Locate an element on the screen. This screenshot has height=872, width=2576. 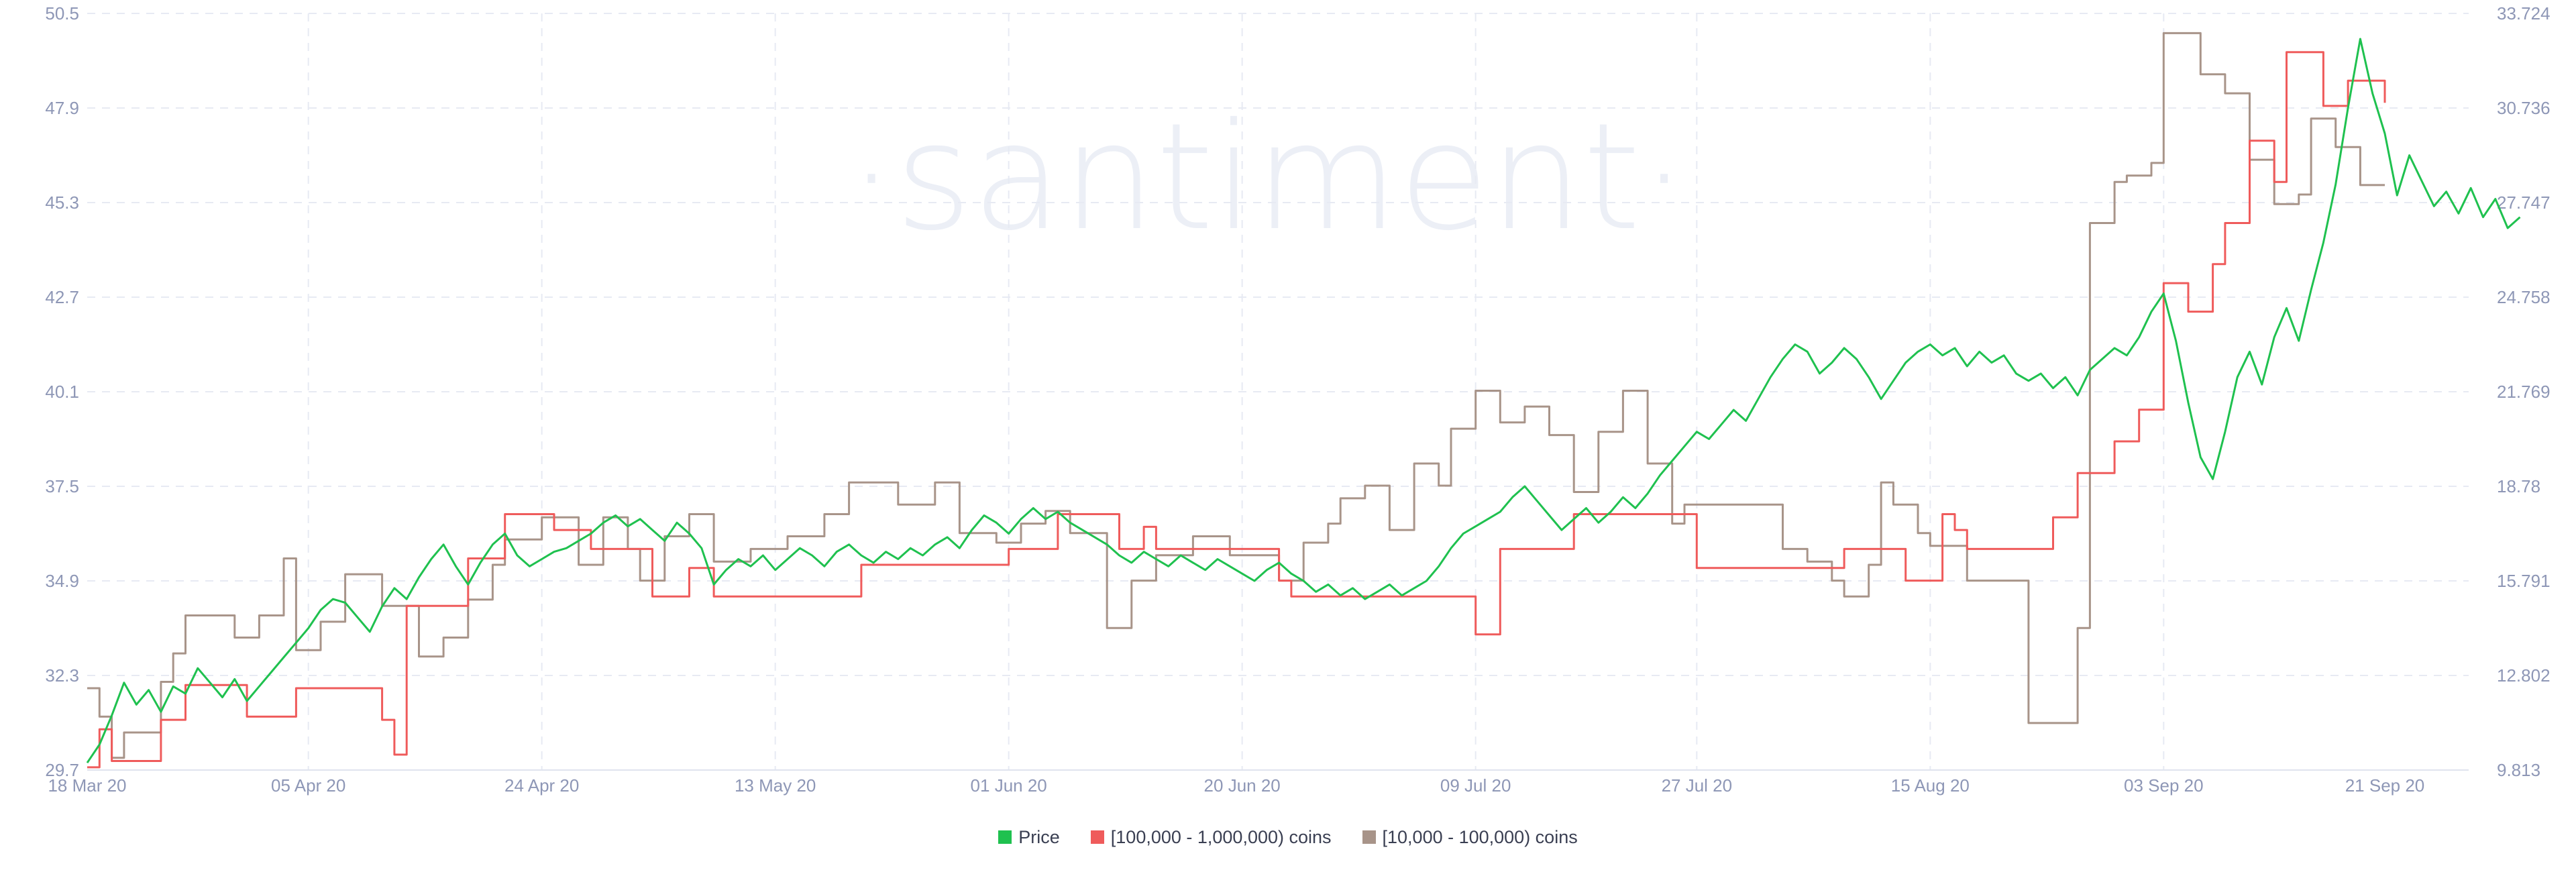
right-tick-label: 33.724 is located at coordinates (2524, 13).